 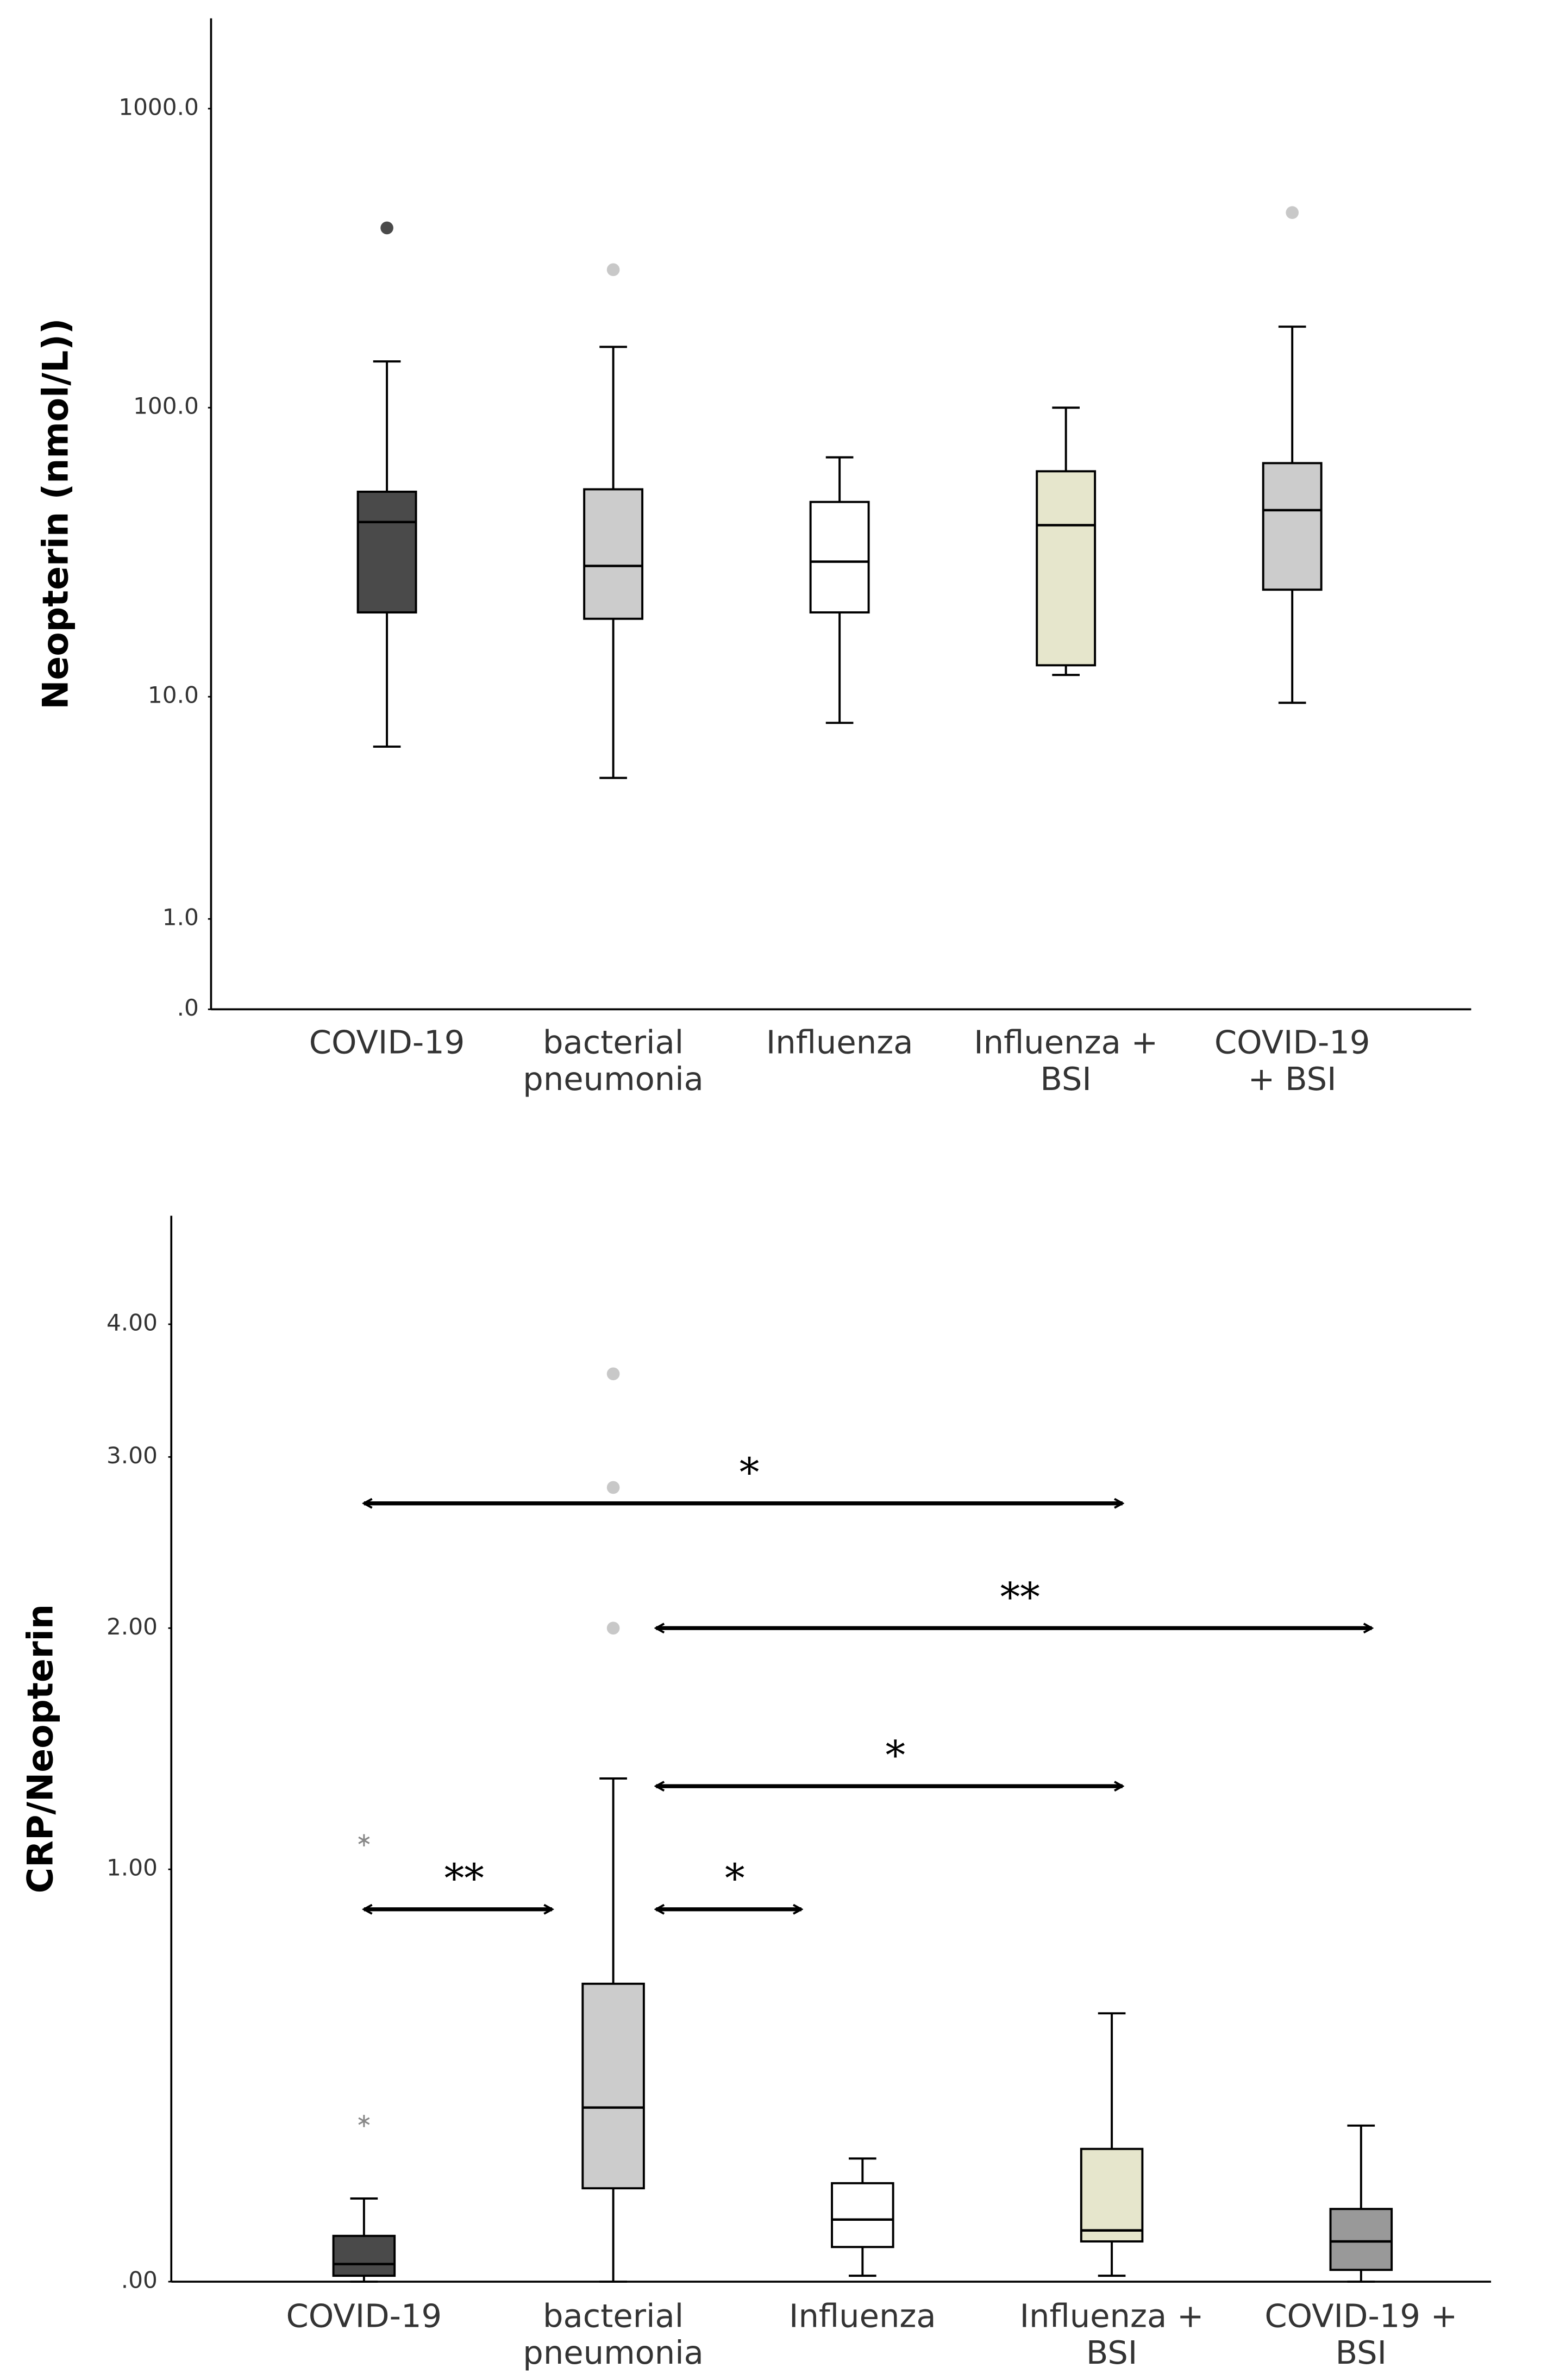 What do you see at coordinates (132, 1868) in the screenshot?
I see `y-tick-label: 1.00` at bounding box center [132, 1868].